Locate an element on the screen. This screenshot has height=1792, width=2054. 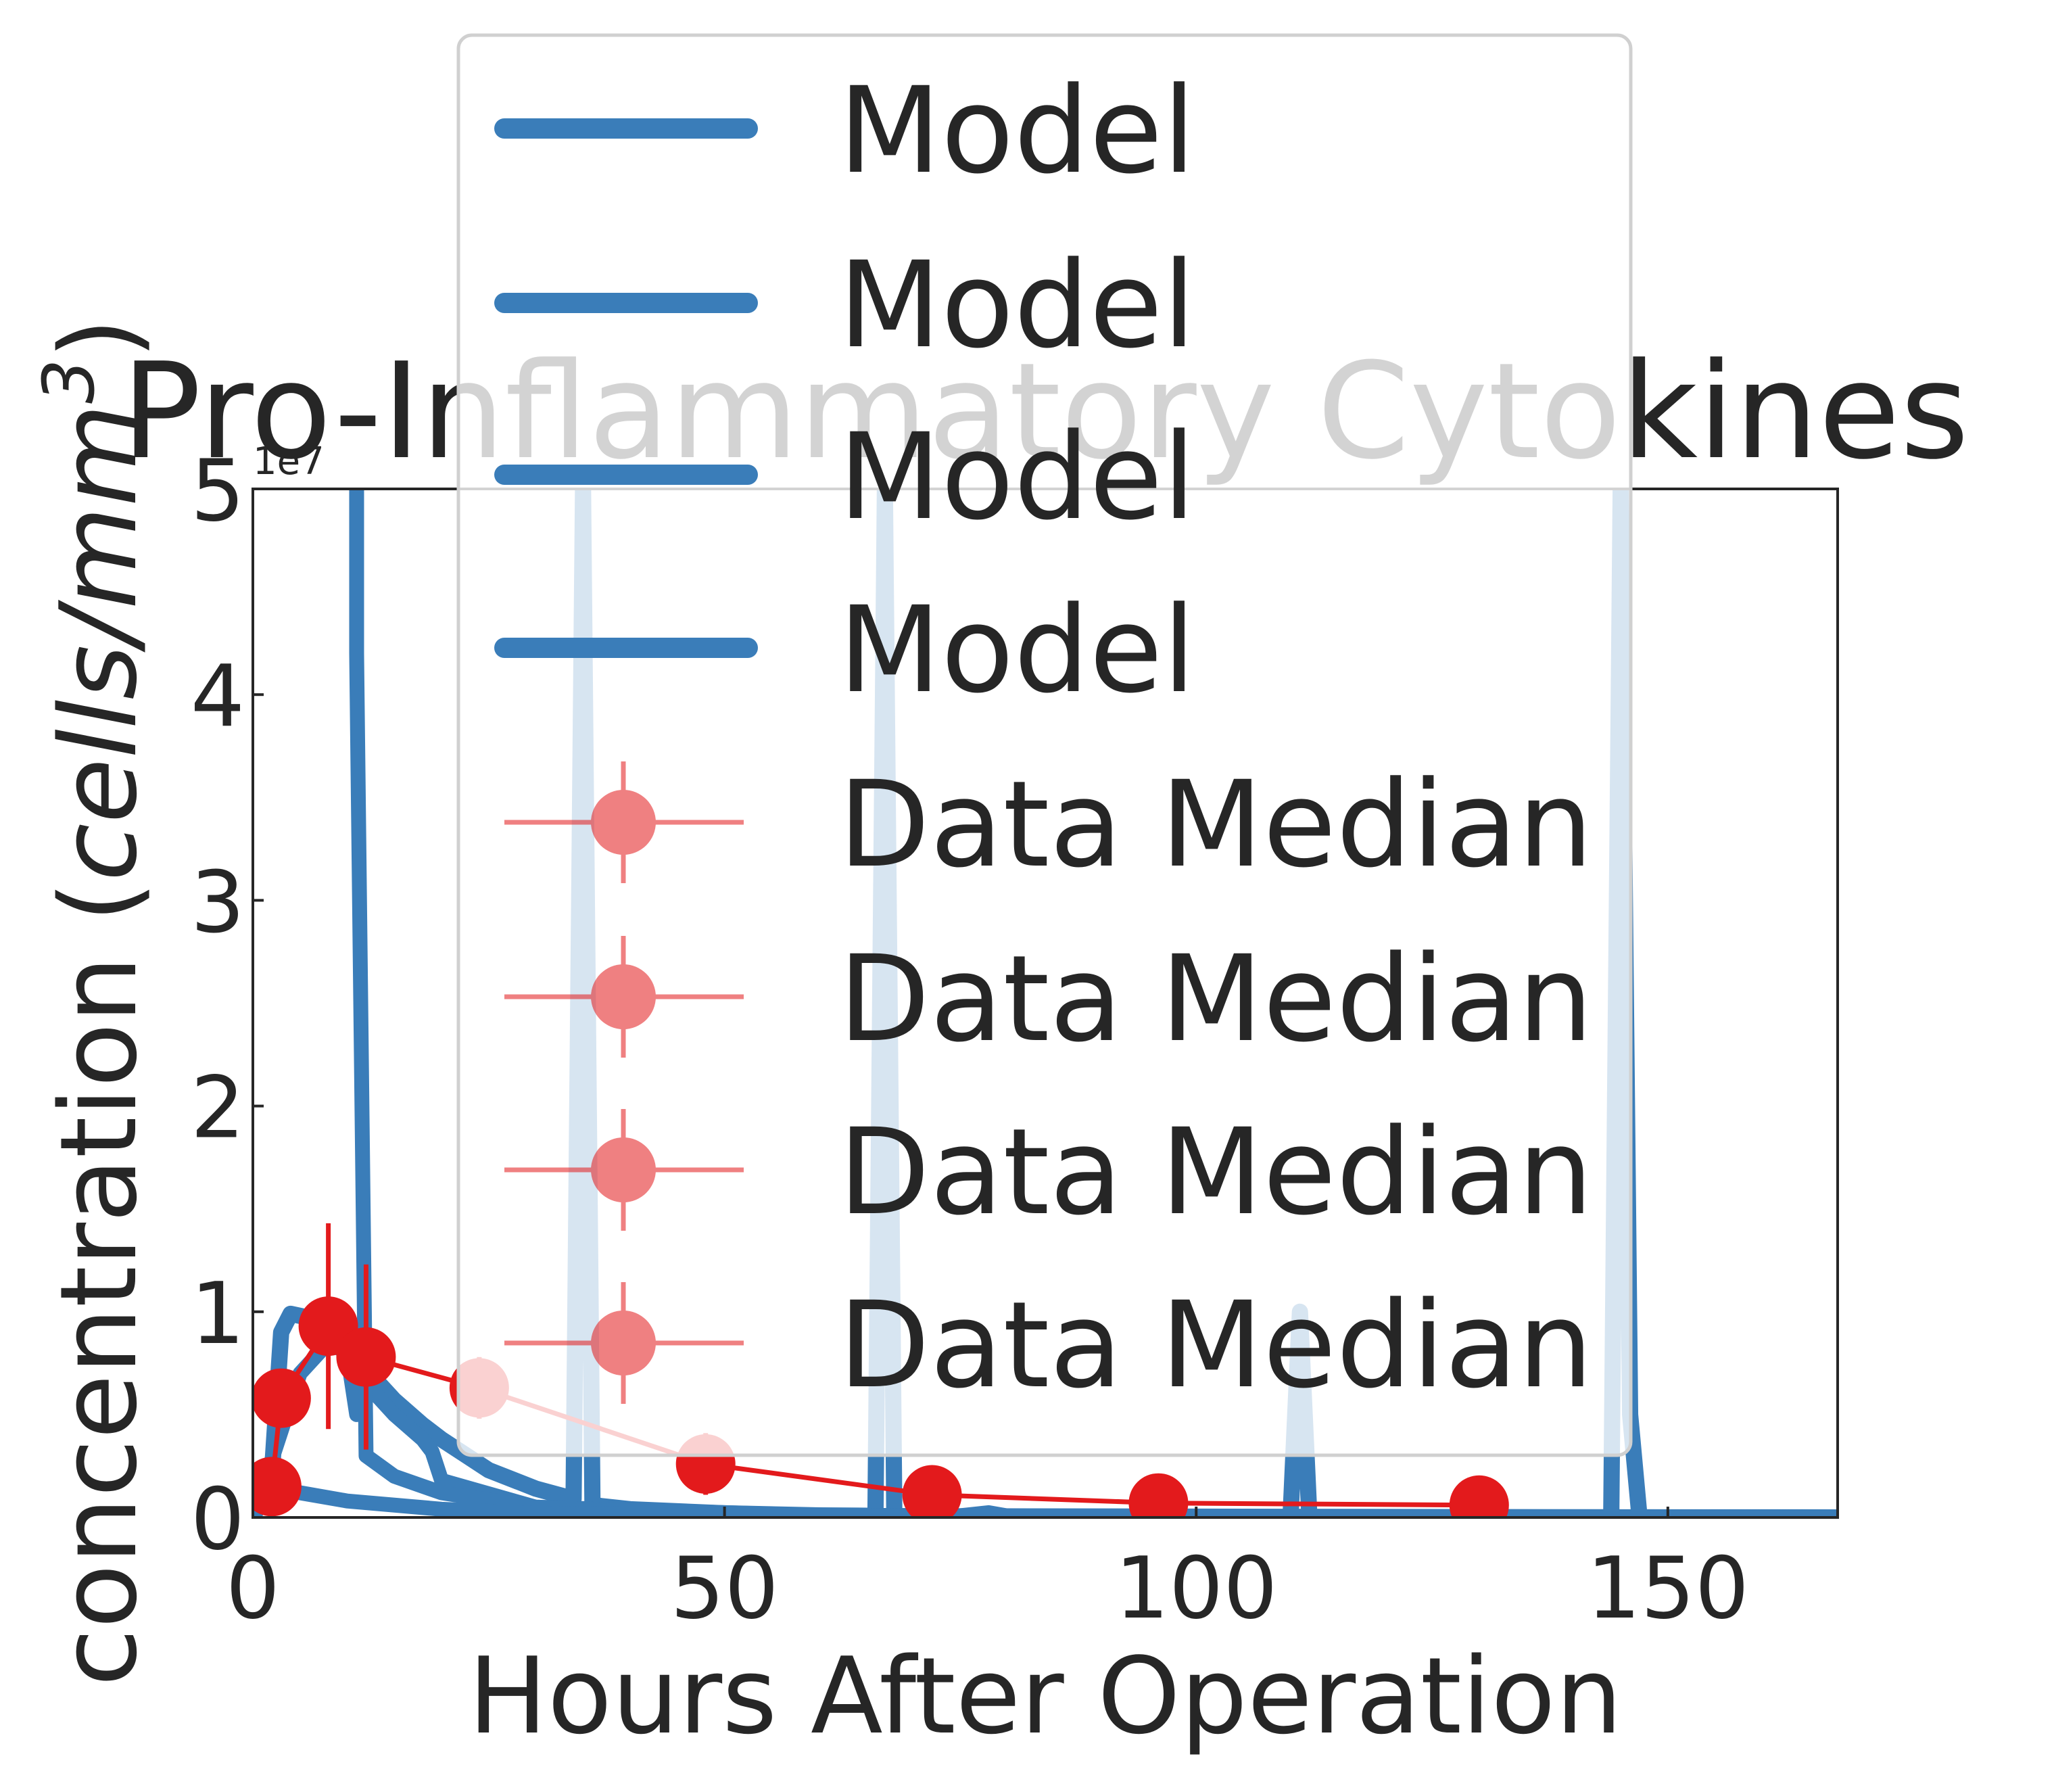
x-tick-label: 100 is located at coordinates (1196, 1588).